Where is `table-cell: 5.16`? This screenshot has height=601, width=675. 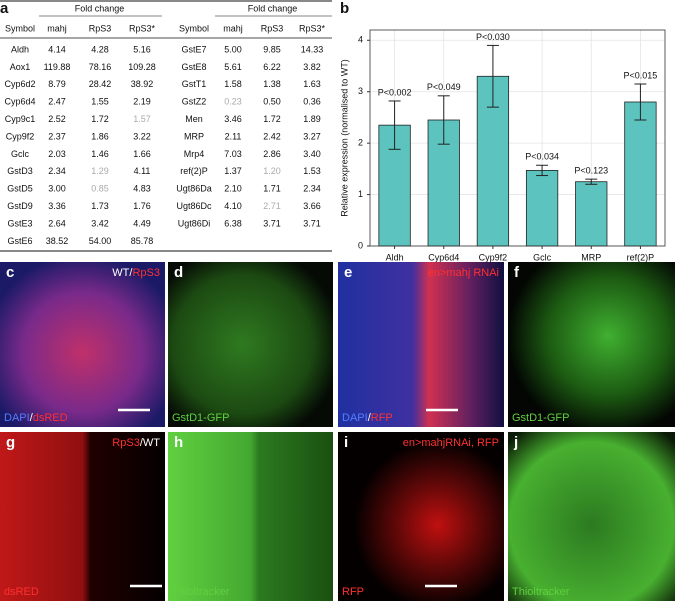
table-cell: 5.16 is located at coordinates (142, 49).